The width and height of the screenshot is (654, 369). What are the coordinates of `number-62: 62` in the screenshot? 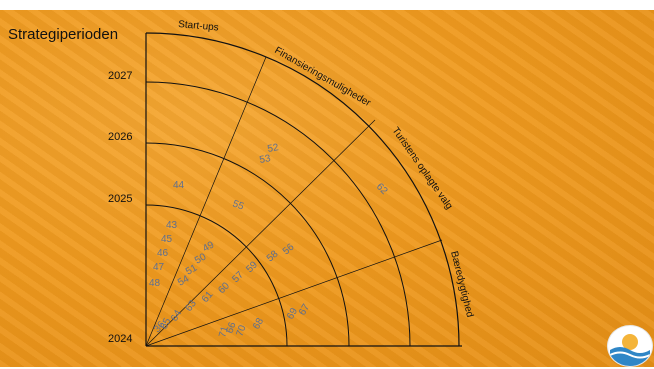 It's located at (382, 189).